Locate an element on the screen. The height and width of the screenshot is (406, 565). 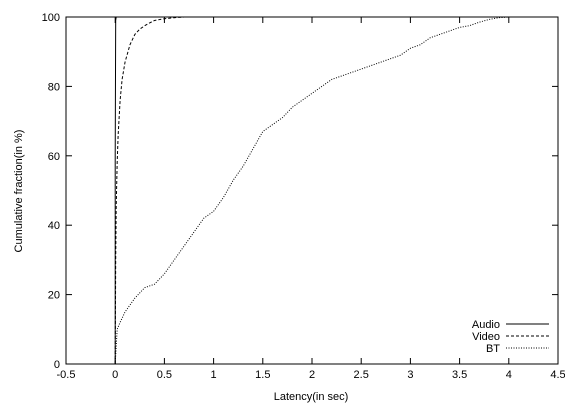
y-tick-label: 0 is located at coordinates (57, 365).